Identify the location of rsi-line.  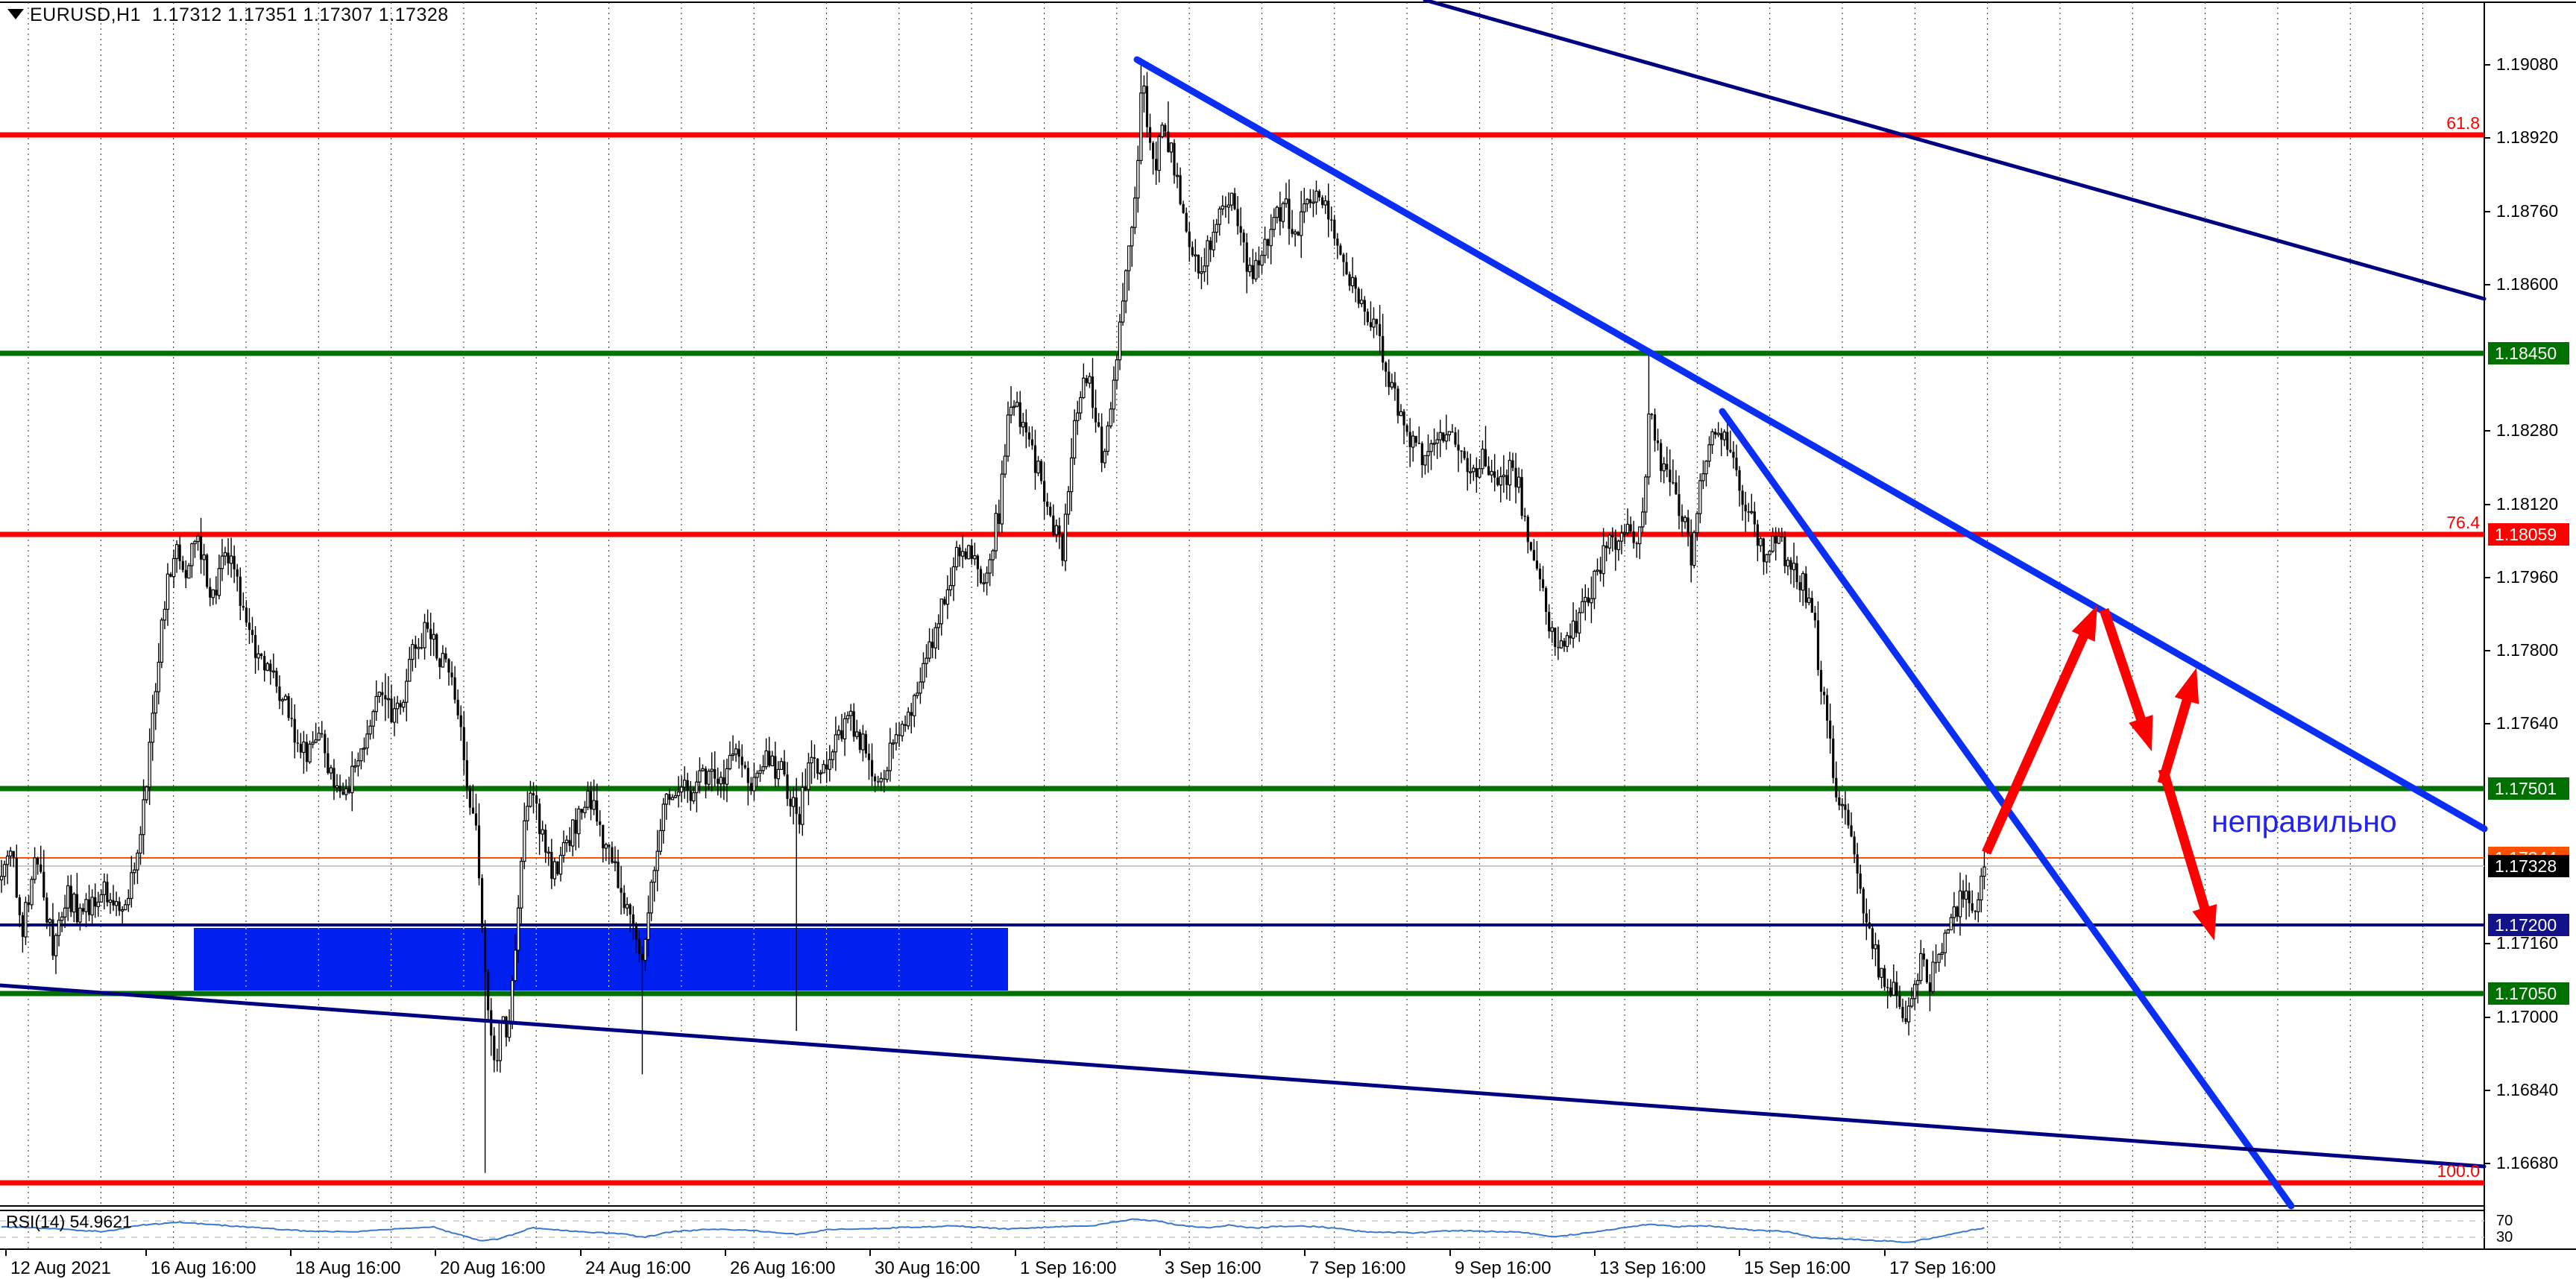
(993, 1230).